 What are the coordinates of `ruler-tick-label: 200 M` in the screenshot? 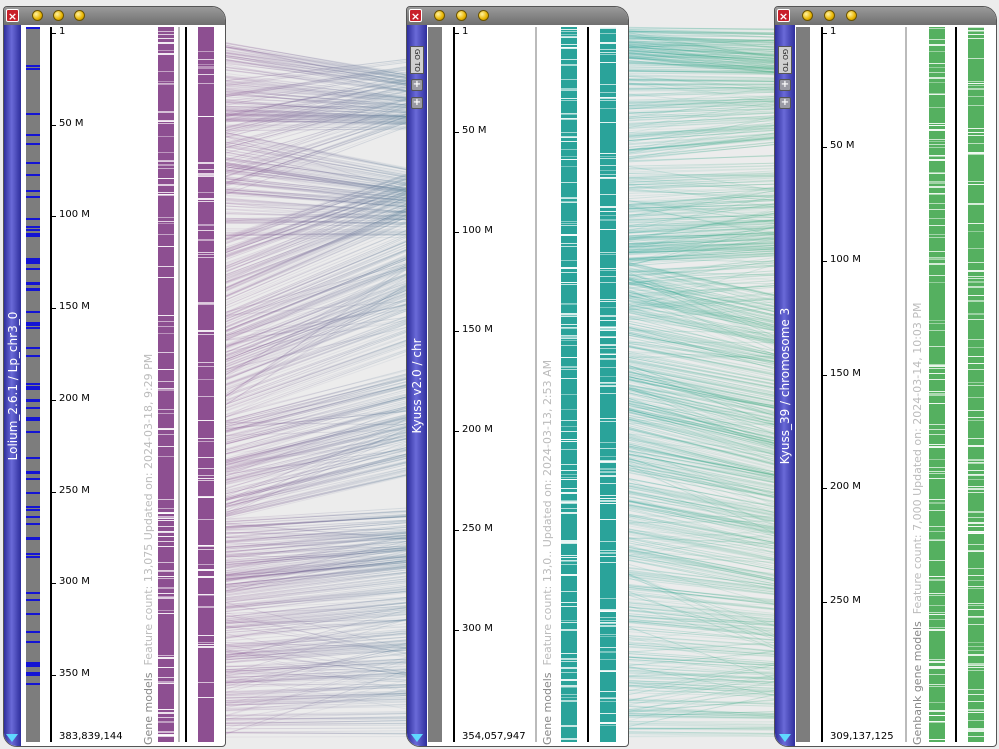 It's located at (477, 429).